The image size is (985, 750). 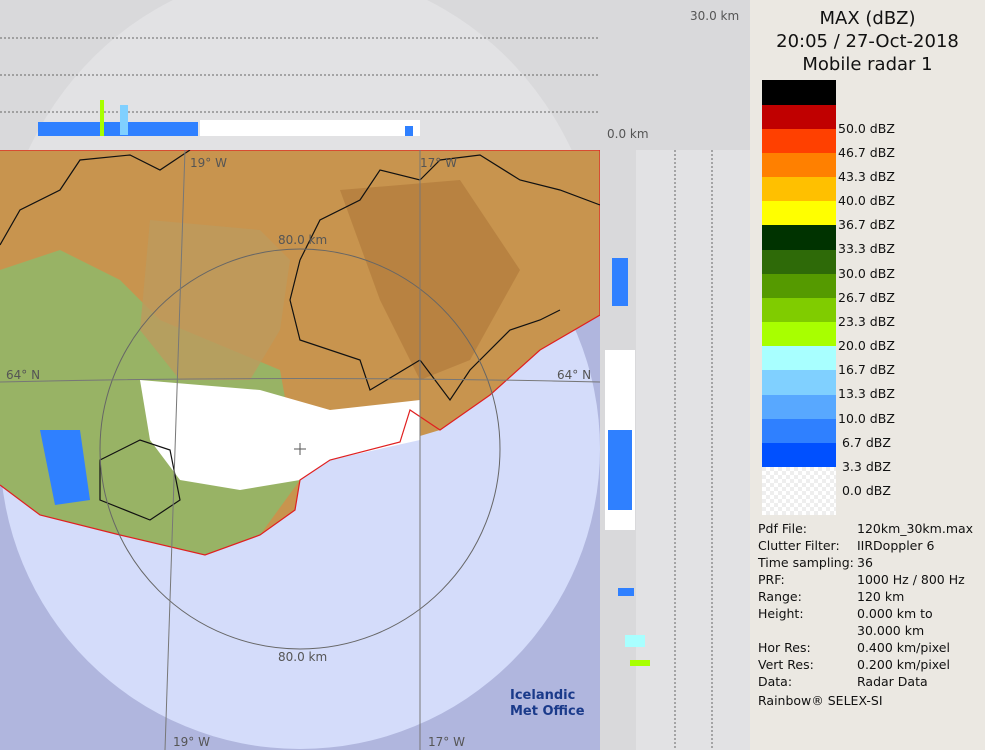 I want to click on legend-label: 6.7 dBZ, so click(x=864, y=442).